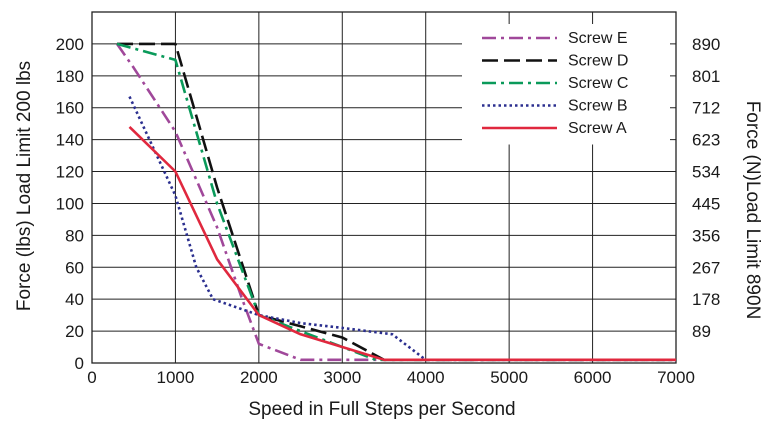  I want to click on y-tick-label: 200, so click(70, 44).